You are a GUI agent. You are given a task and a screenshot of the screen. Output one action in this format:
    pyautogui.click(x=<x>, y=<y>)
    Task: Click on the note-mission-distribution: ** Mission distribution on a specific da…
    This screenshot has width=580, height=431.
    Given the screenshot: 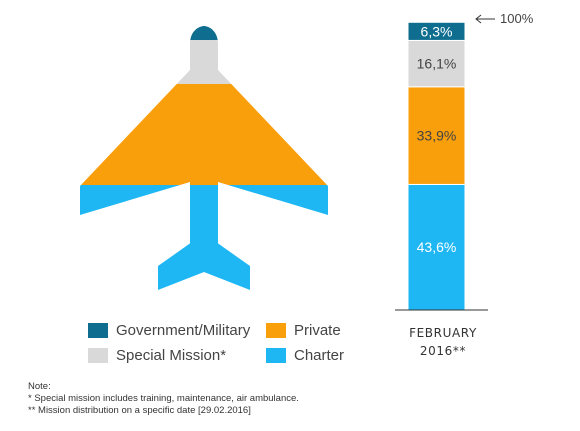 What is the action you would take?
    pyautogui.click(x=139, y=410)
    